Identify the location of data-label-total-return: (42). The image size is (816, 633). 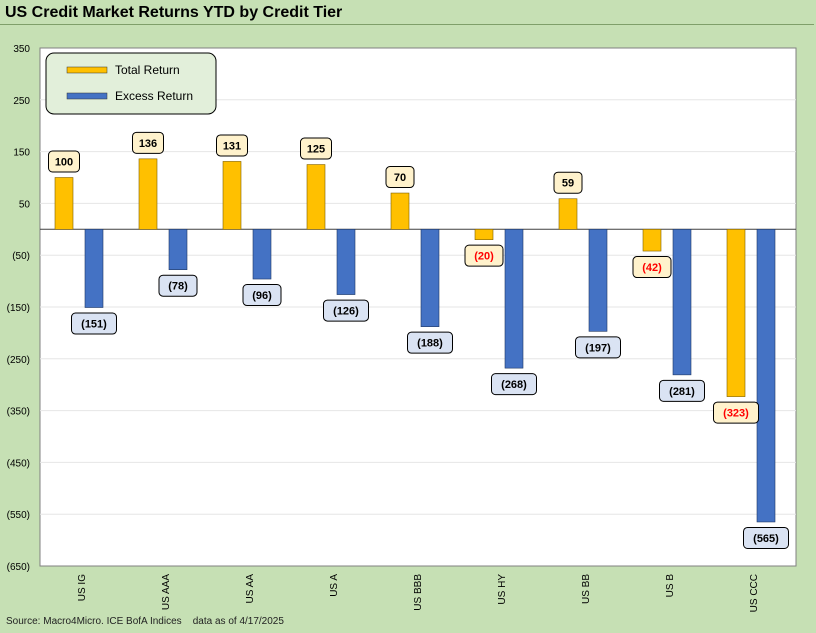
(652, 267).